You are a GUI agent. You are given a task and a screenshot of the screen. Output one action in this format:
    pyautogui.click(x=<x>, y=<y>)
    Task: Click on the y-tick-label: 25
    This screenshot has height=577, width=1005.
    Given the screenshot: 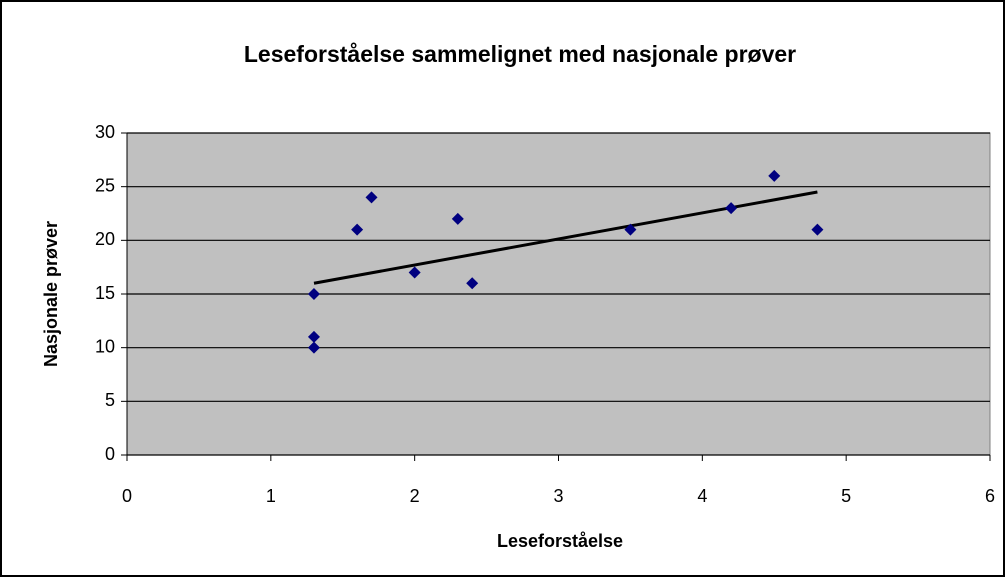 What is the action you would take?
    pyautogui.click(x=105, y=185)
    